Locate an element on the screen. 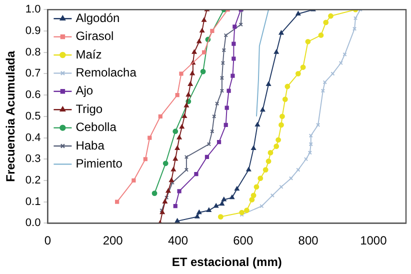 Image resolution: width=411 pixels, height=274 pixels. legend-label: Haba is located at coordinates (90, 145).